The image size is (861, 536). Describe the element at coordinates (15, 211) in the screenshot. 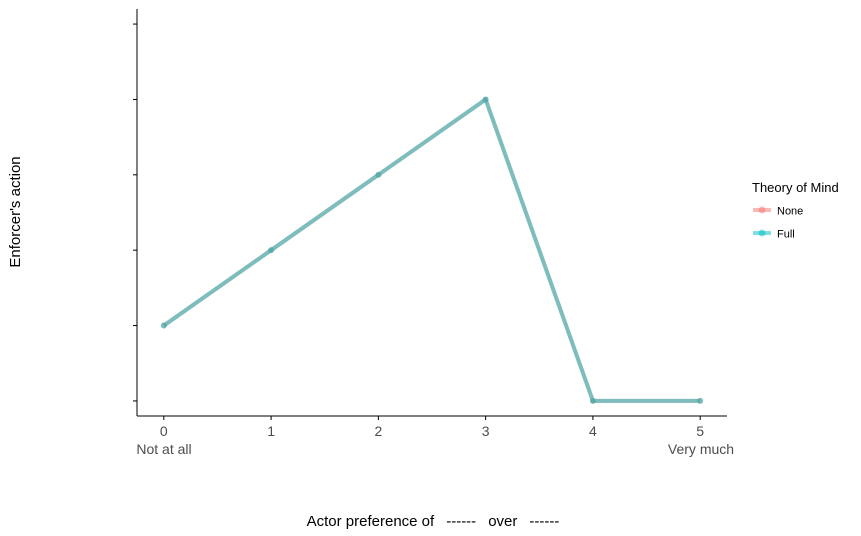

I see `y-axis-title: Enforcer's action` at that location.